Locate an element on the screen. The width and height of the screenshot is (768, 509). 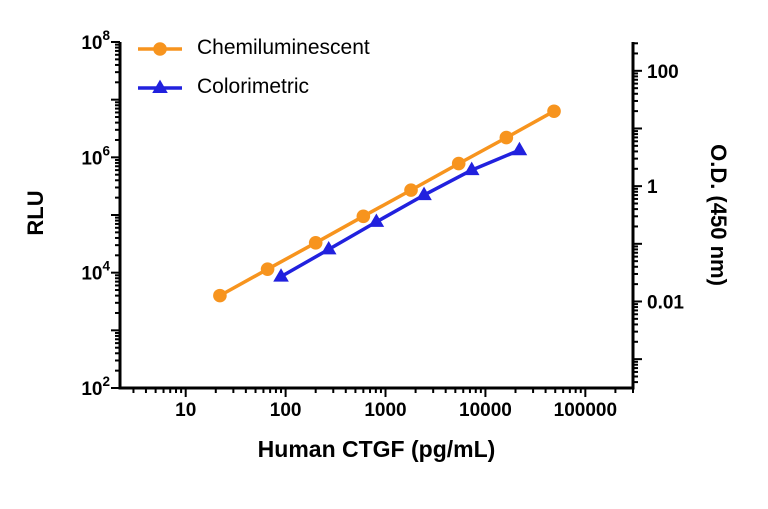
x-tick-label: 10000 is located at coordinates (485, 410).